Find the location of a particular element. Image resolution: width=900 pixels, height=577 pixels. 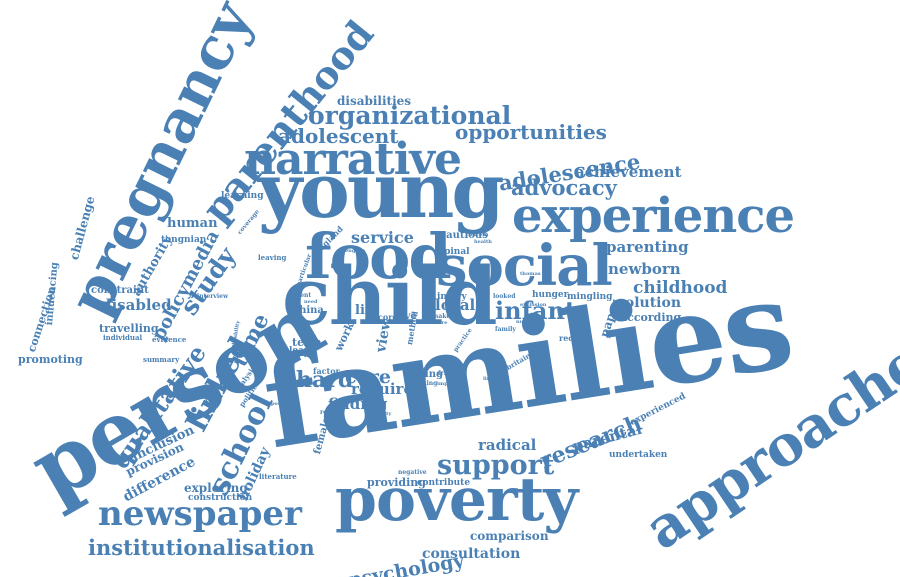

word-china: china is located at coordinates (308, 310).